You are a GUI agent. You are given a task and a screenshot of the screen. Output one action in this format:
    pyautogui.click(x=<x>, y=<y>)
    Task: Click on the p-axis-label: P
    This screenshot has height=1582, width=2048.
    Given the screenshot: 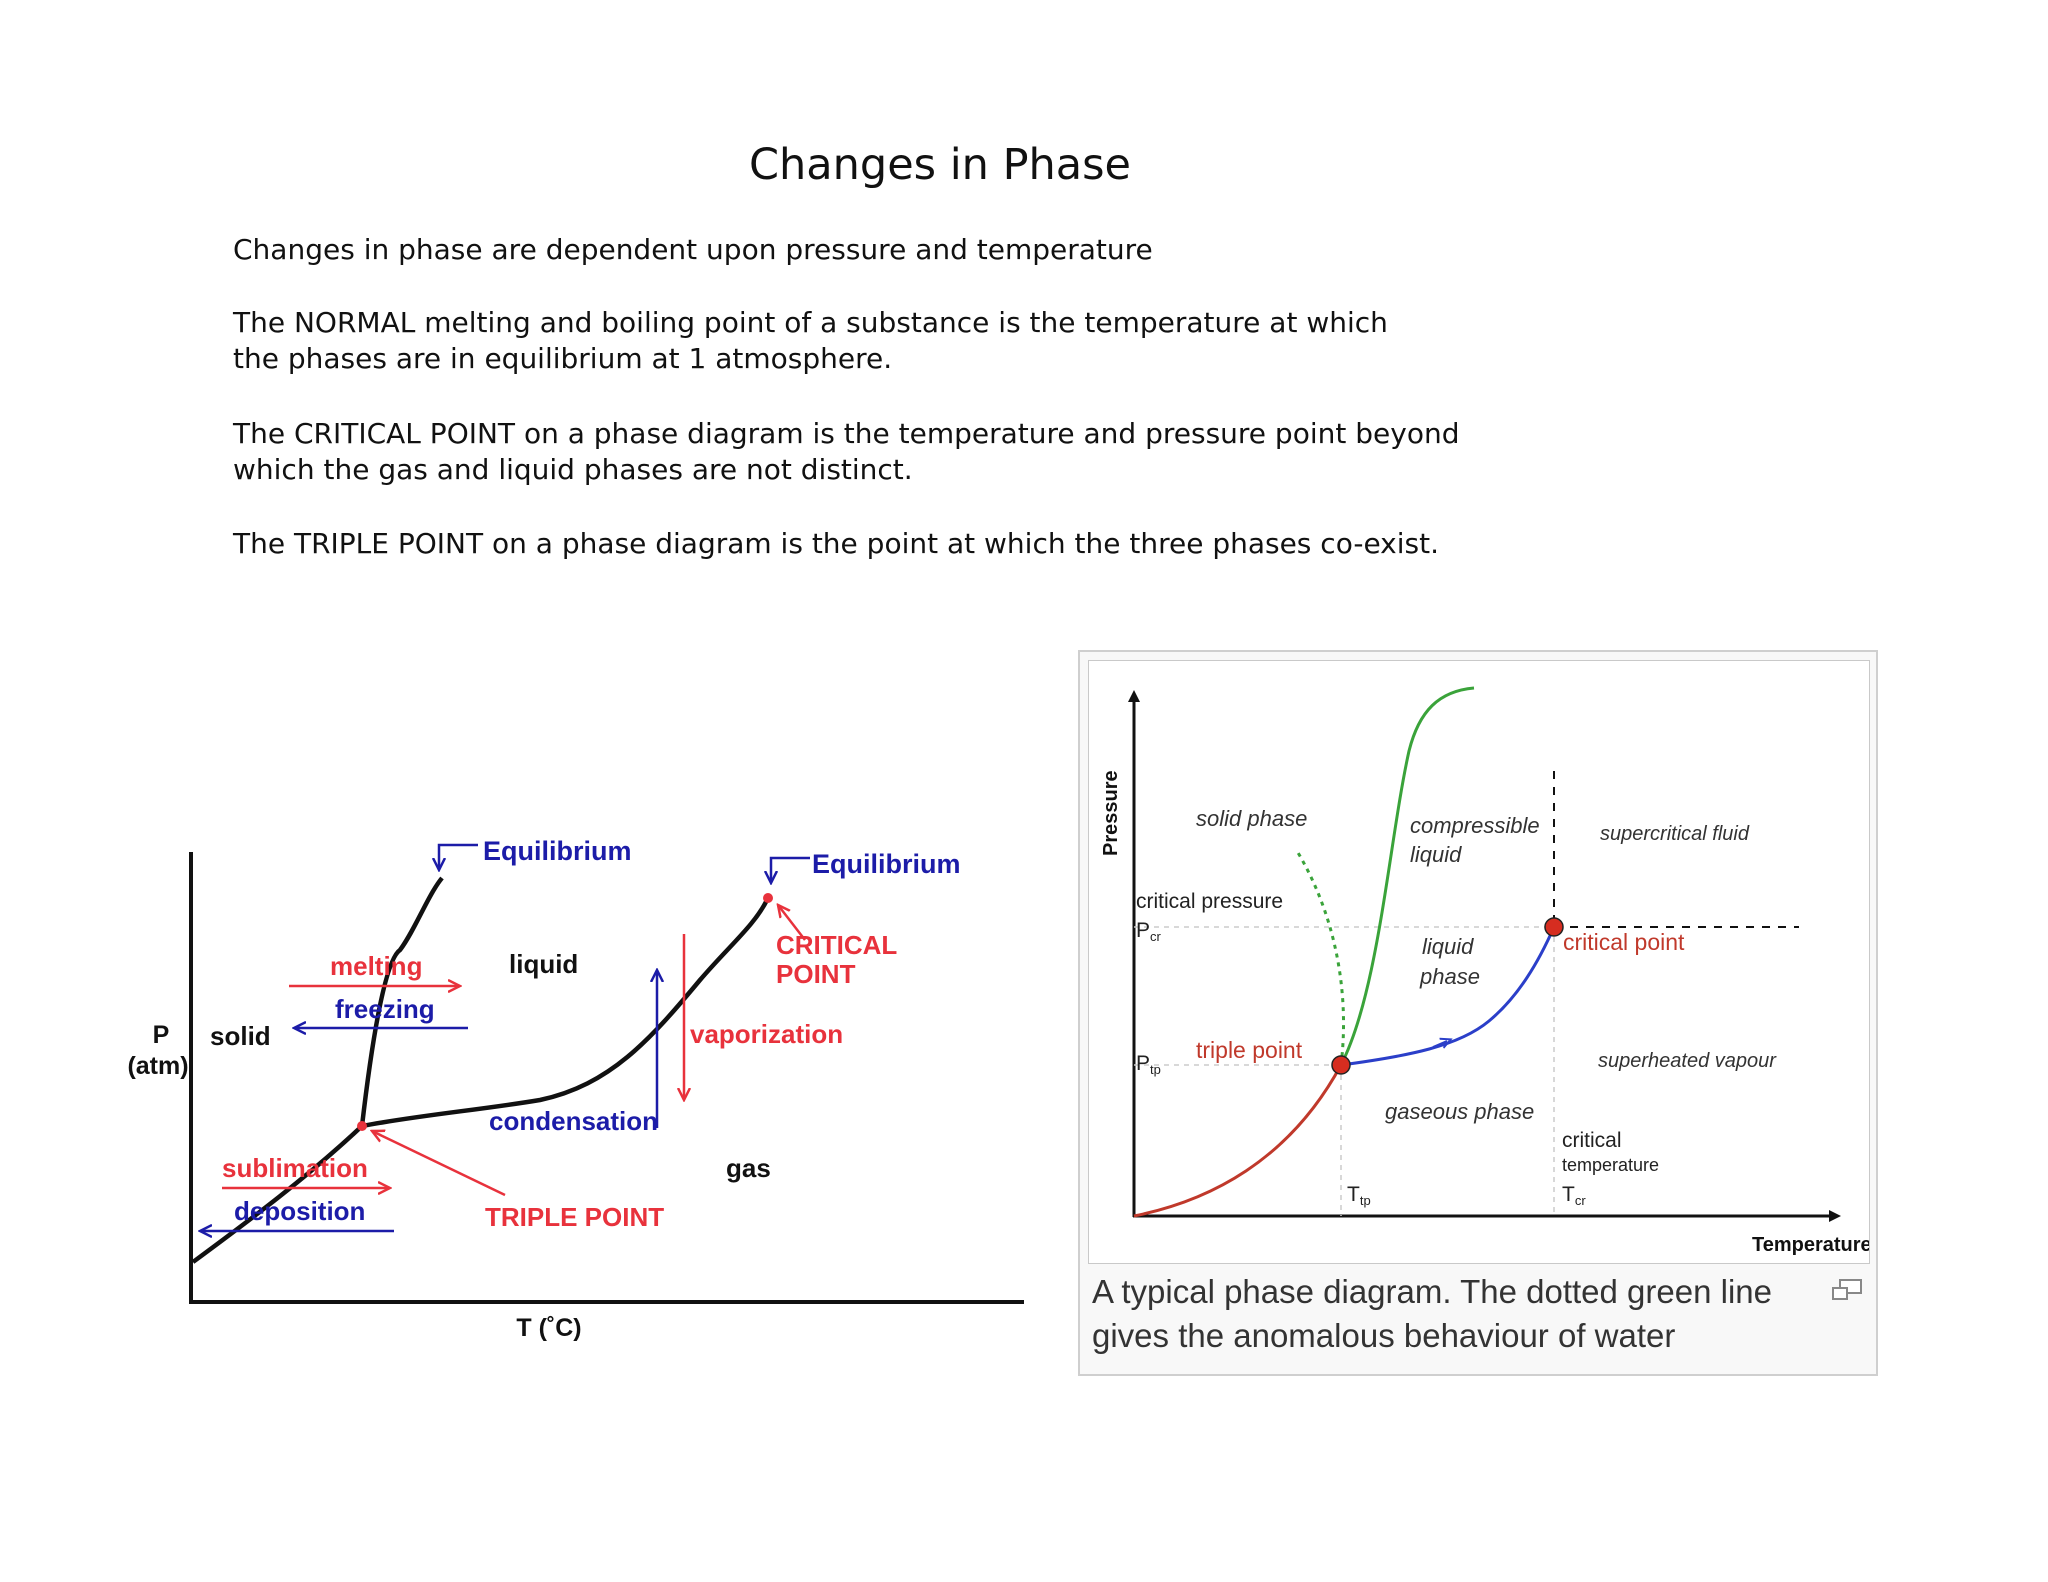 What is the action you would take?
    pyautogui.click(x=161, y=1035)
    